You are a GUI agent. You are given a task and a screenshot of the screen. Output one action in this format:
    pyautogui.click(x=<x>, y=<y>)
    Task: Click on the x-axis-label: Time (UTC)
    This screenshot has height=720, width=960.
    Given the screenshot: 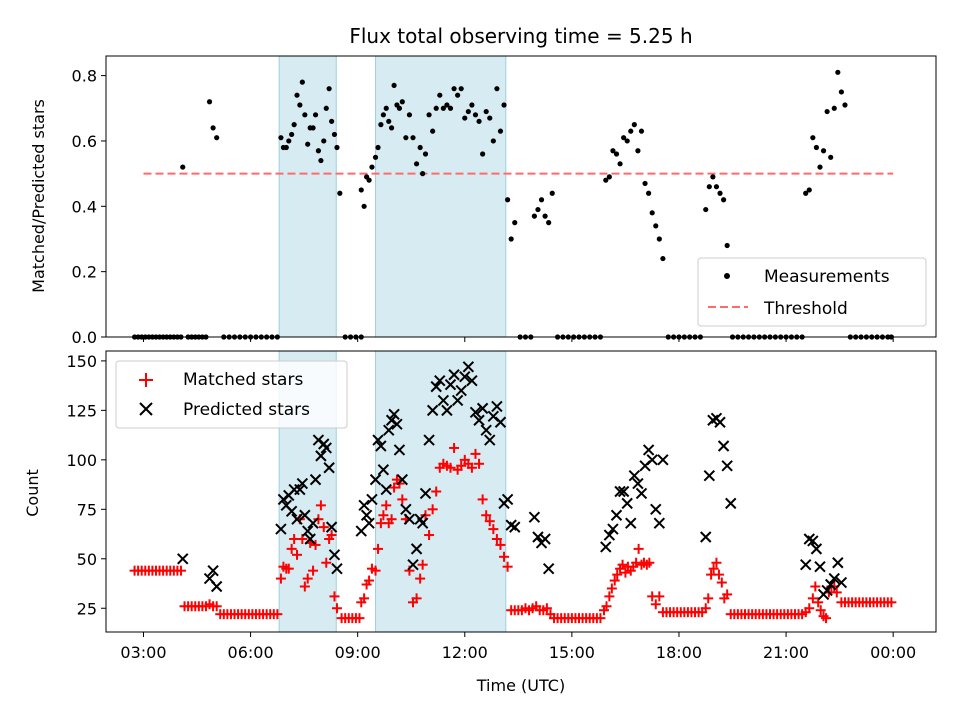 What is the action you would take?
    pyautogui.click(x=520, y=685)
    